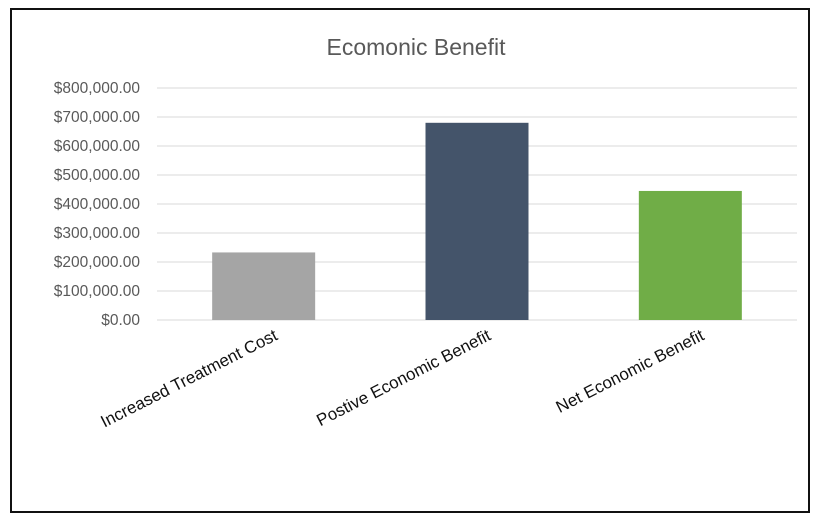 Image resolution: width=816 pixels, height=519 pixels. I want to click on y-tick-label: $400,000.00, so click(97, 204).